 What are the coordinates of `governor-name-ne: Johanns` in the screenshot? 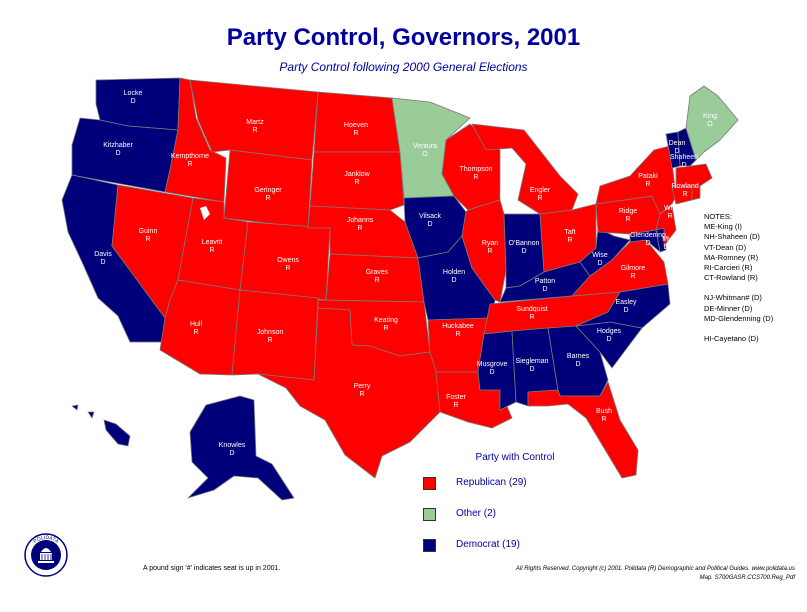 It's located at (360, 220).